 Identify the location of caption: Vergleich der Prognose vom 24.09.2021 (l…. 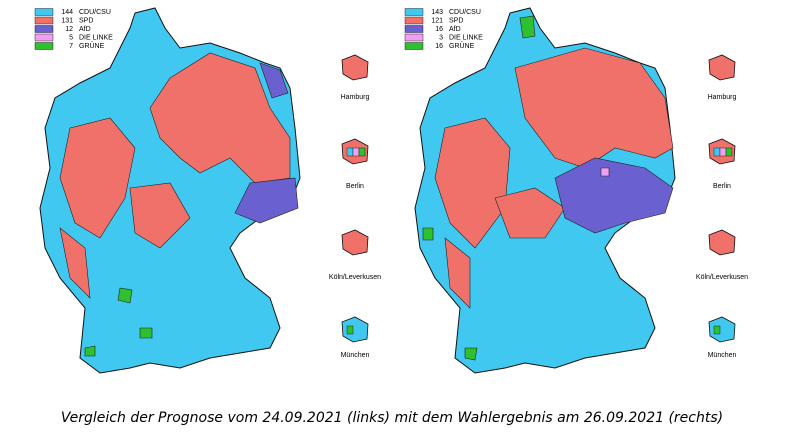
(392, 418).